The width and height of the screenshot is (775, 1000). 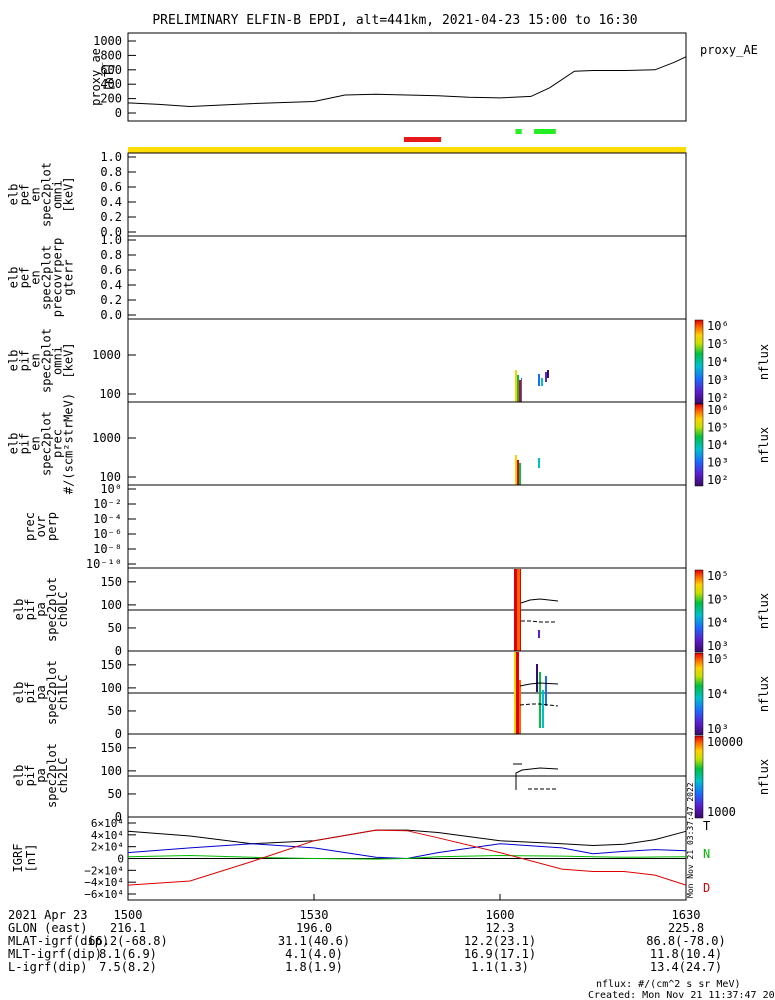 What do you see at coordinates (718, 362) in the screenshot?
I see `colorbar-tick-label: 10⁴` at bounding box center [718, 362].